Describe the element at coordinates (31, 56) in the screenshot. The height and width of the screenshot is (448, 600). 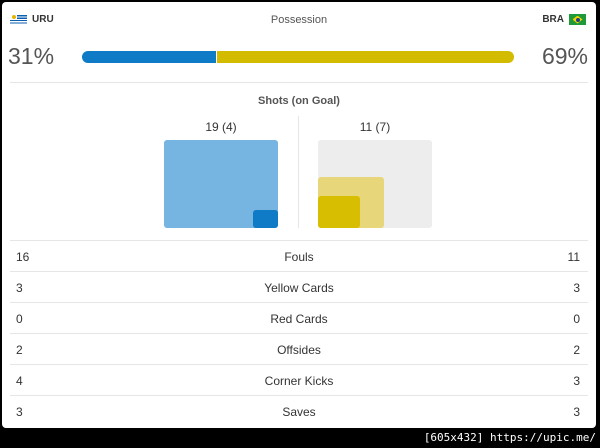
I see `home-possession-pct: 31%` at that location.